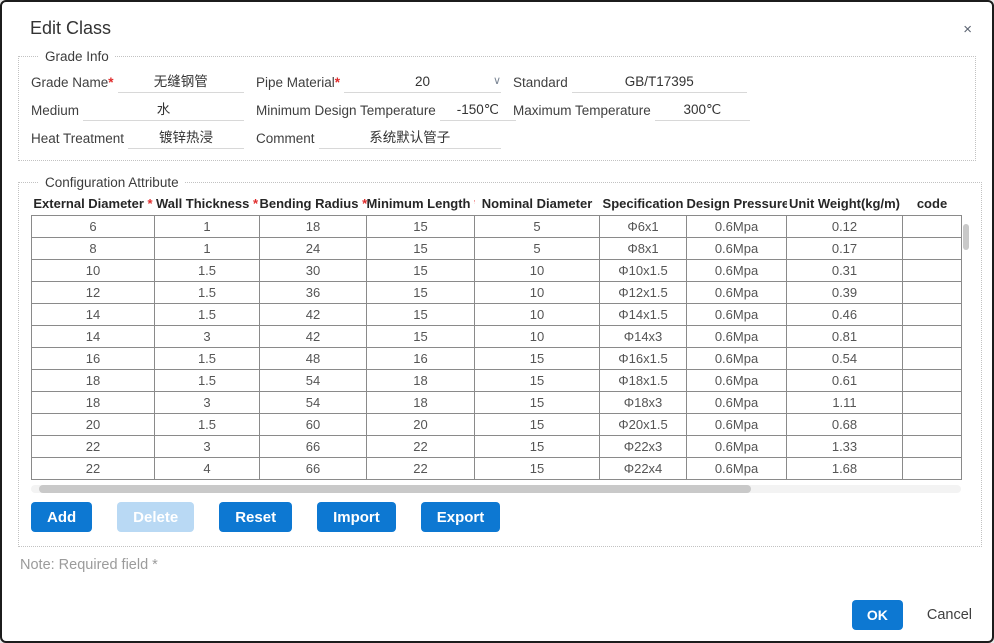 This screenshot has height=643, width=994. What do you see at coordinates (313, 424) in the screenshot?
I see `table-cell: 60` at bounding box center [313, 424].